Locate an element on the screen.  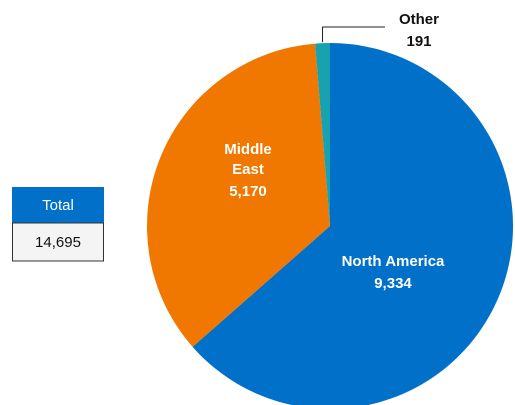
total-header is located at coordinates (58, 205).